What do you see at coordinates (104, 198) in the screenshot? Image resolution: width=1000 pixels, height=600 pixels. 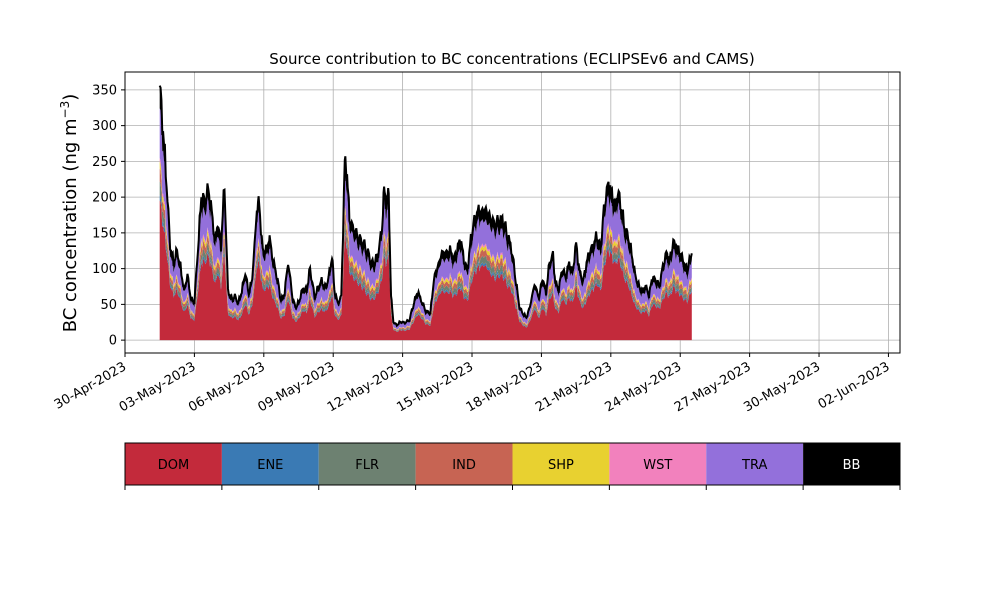 I see `y-tick-label: 200` at bounding box center [104, 198].